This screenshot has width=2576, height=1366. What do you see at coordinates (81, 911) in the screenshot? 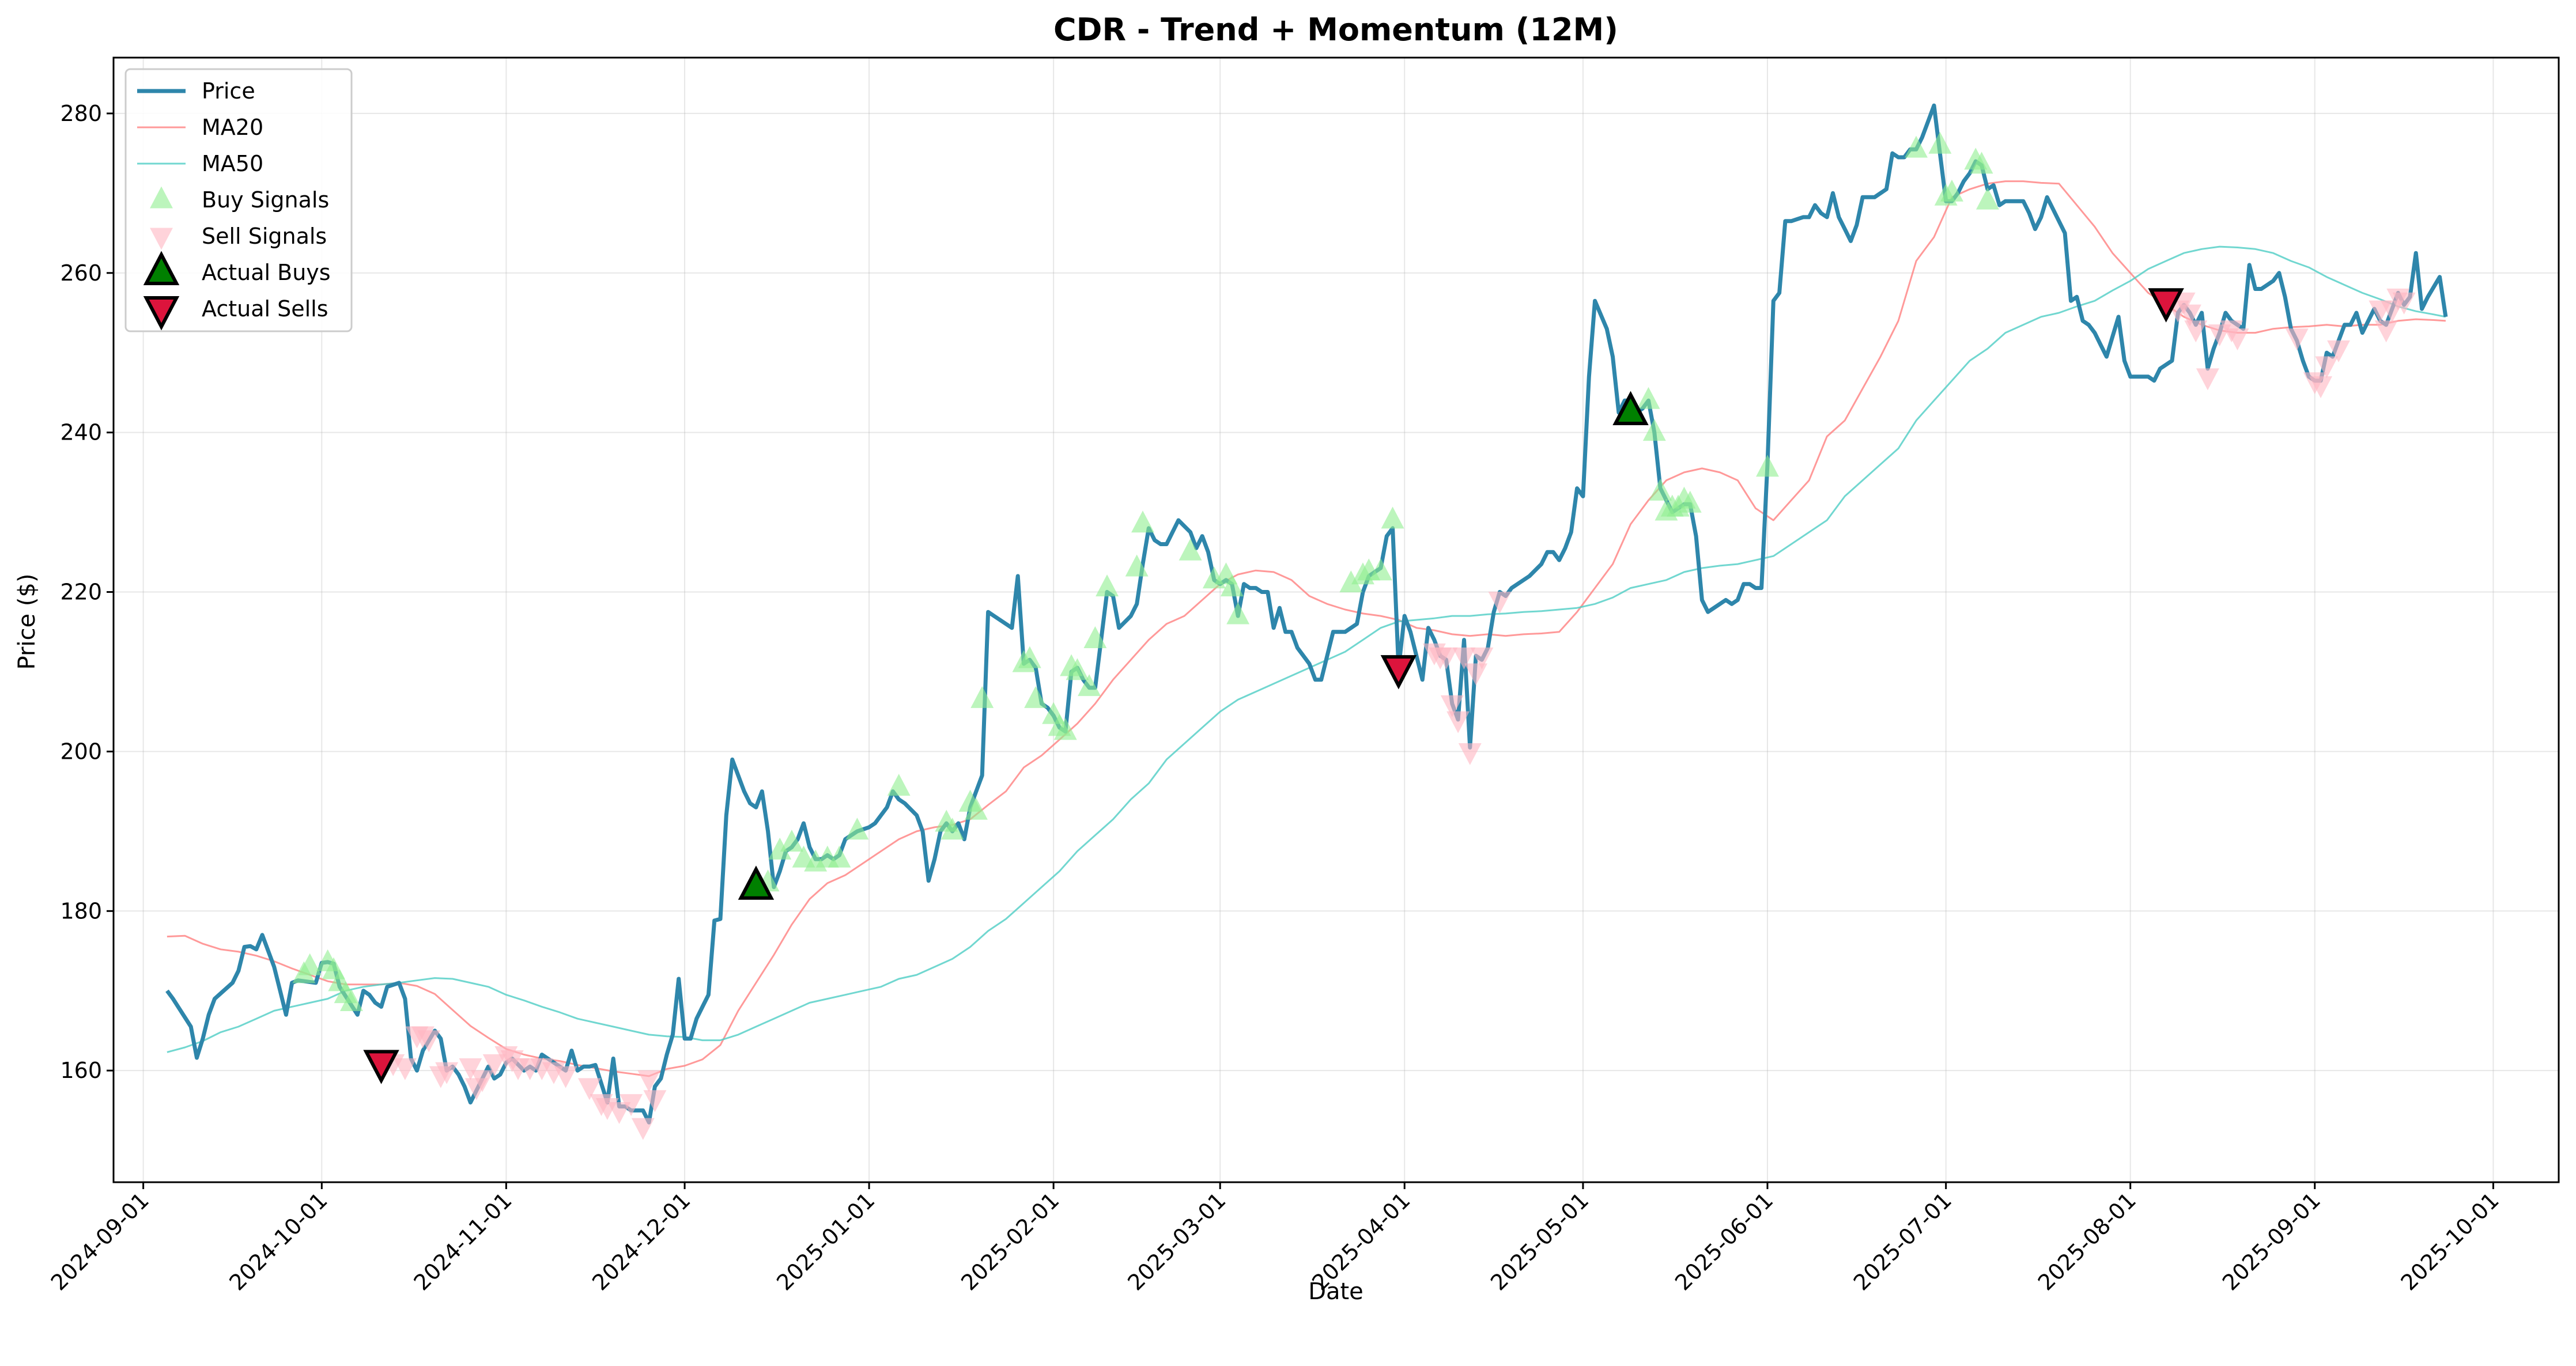
I see `y-tick-label: 180` at bounding box center [81, 911].